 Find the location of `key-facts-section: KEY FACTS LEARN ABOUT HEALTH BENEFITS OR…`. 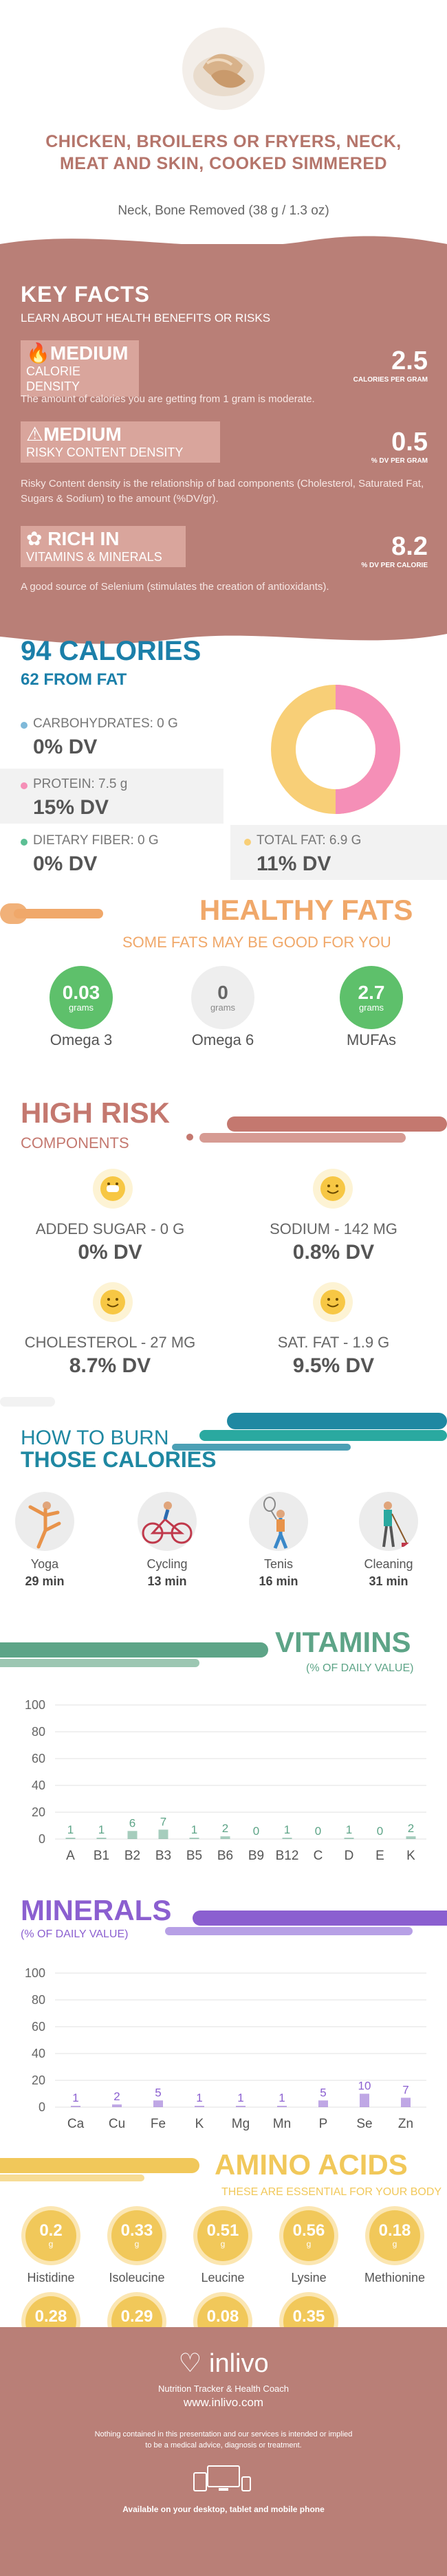

key-facts-section: KEY FACTS LEARN ABOUT HEALTH BENEFITS OR… is located at coordinates (223, 436).